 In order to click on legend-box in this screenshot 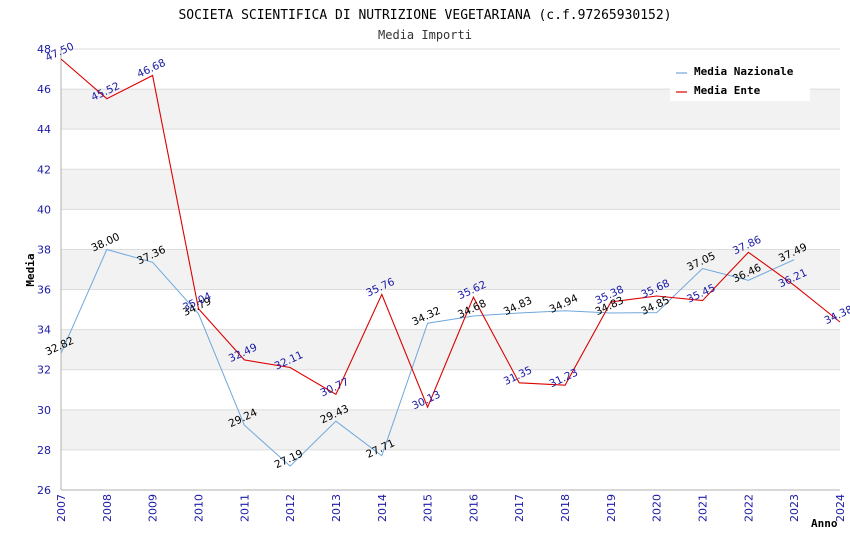, I will do `click(740, 80)`.